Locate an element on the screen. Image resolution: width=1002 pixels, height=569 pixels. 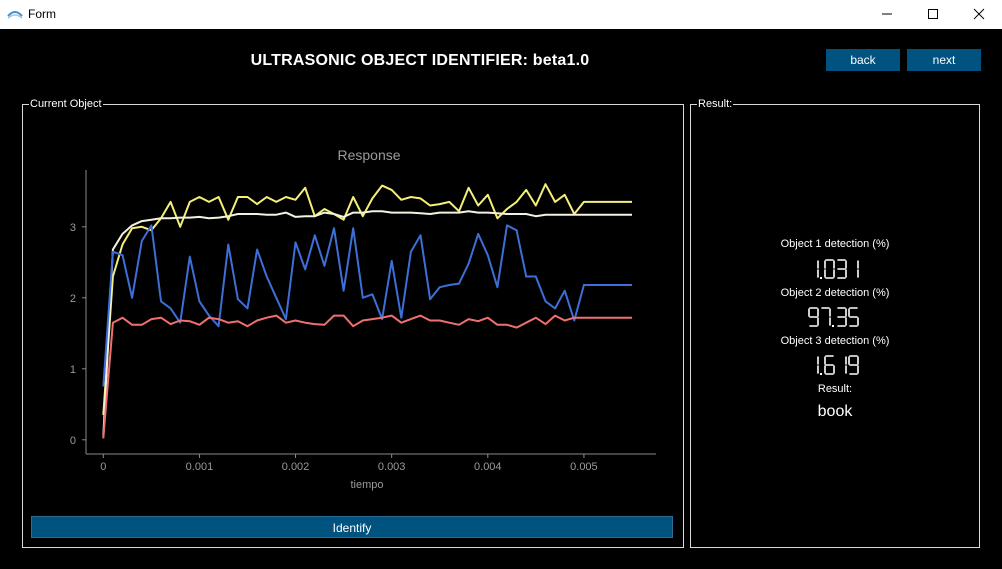
object3-label: Object 3 detection (%) is located at coordinates (835, 341).